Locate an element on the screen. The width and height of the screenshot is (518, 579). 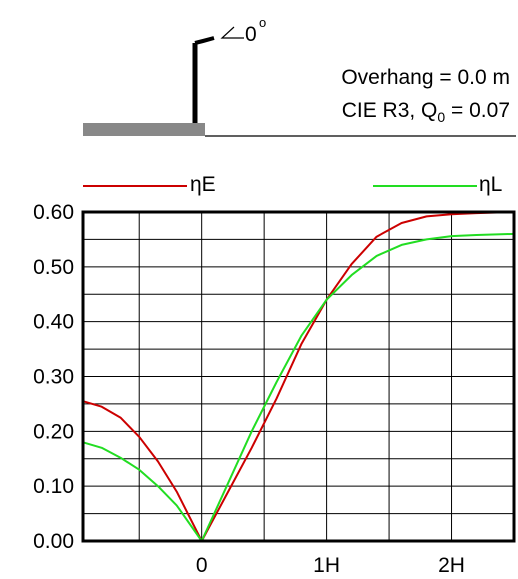
y-tick-label: 0.20 is located at coordinates (53, 431).